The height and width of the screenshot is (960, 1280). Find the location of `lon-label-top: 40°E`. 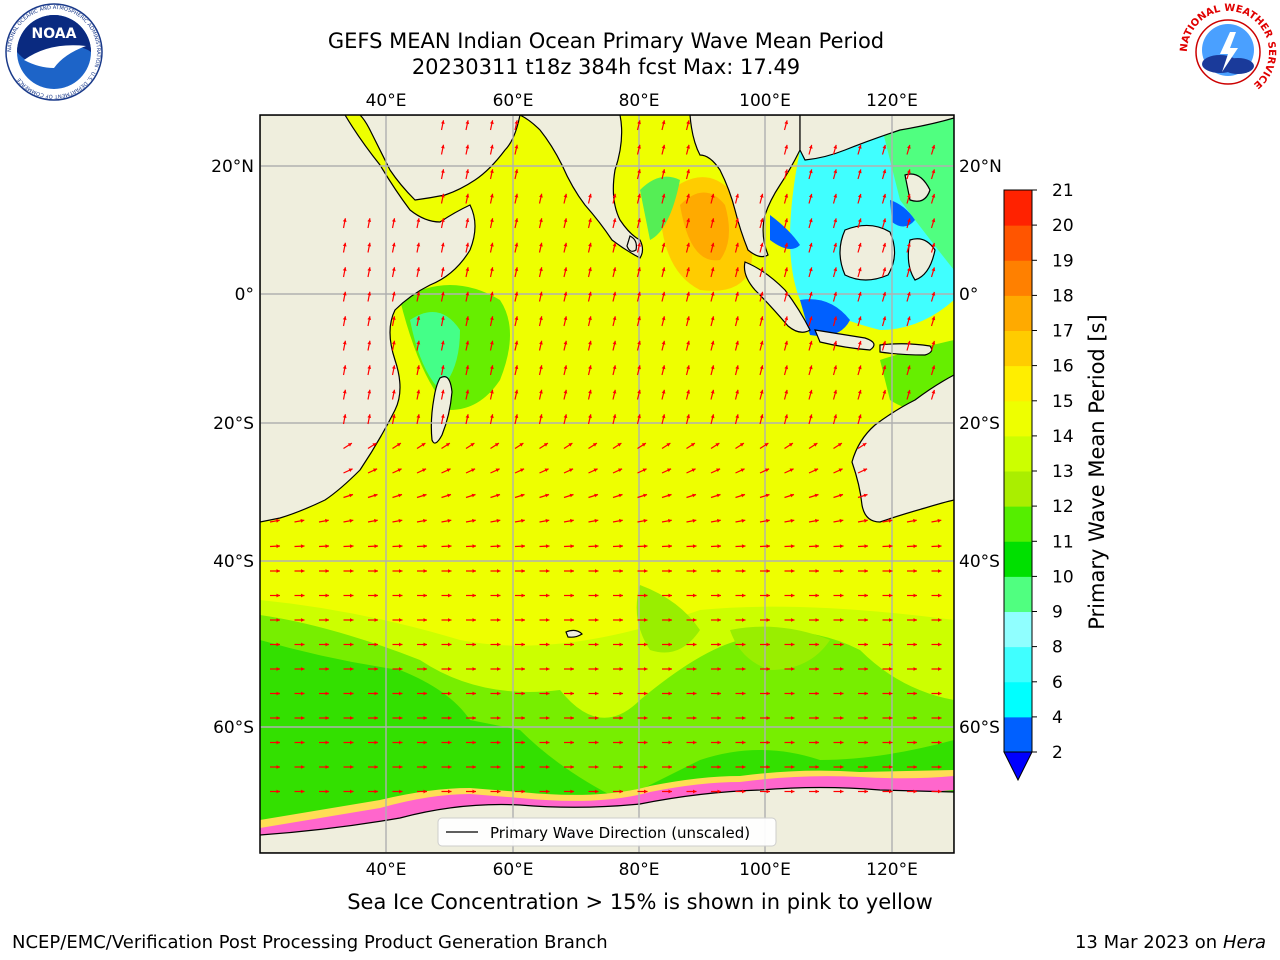

lon-label-top: 40°E is located at coordinates (386, 101).